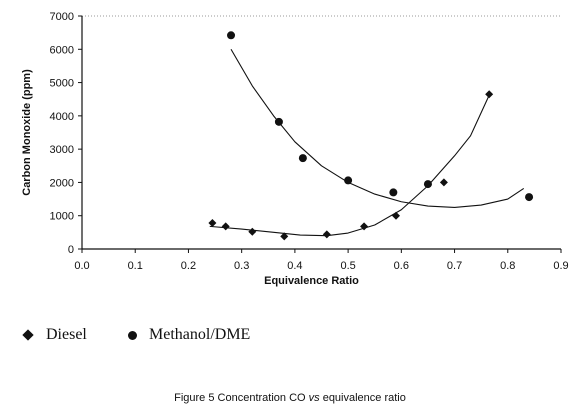  Describe the element at coordinates (314, 398) in the screenshot. I see `caption-vs: vs` at that location.